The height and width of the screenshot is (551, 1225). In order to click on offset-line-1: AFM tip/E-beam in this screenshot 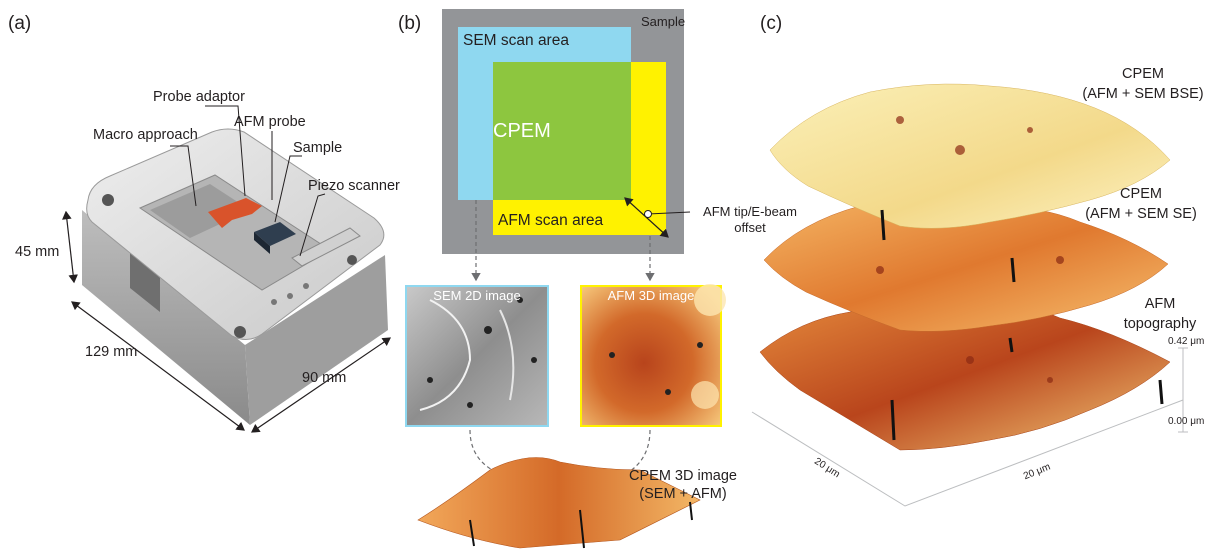, I will do `click(750, 211)`.